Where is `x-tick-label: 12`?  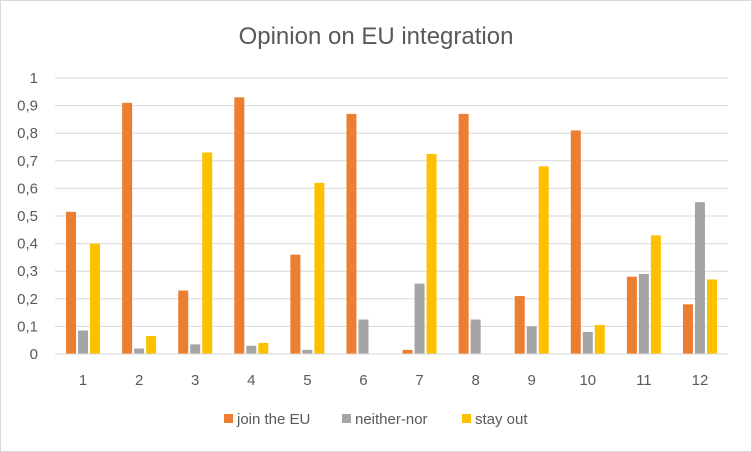
x-tick-label: 12 is located at coordinates (700, 380).